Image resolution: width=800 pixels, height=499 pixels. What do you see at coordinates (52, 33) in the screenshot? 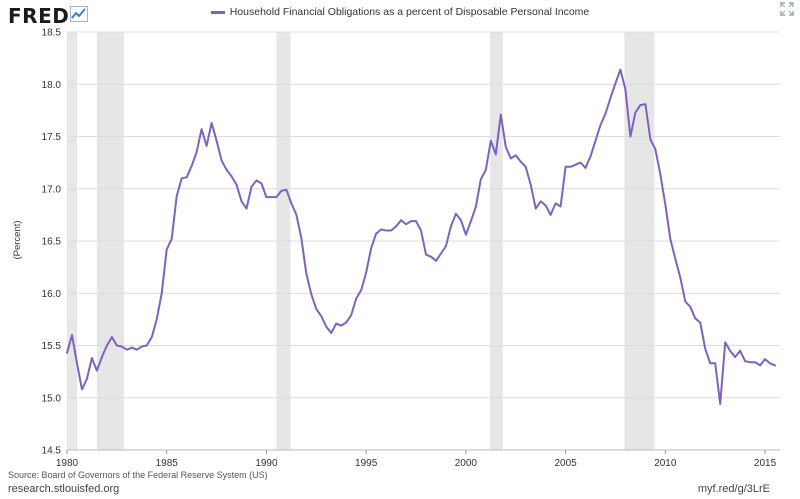
I see `y-tick-label: 18.5` at bounding box center [52, 33].